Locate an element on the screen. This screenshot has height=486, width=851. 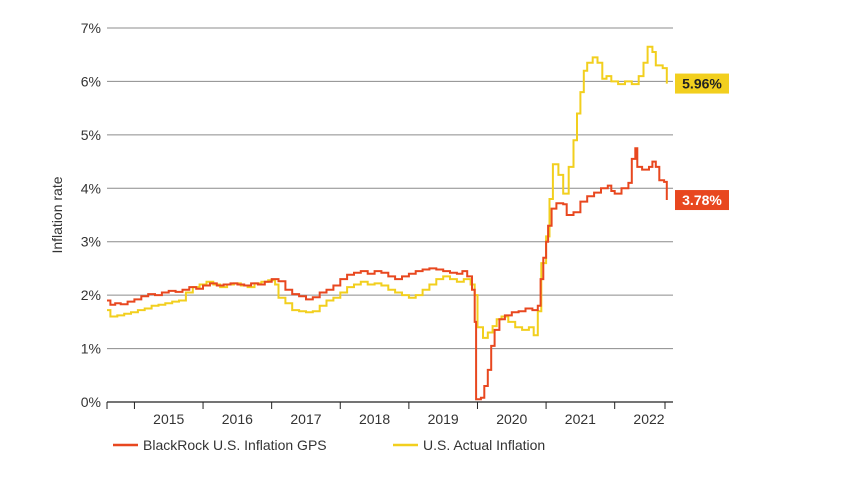
x-tick-label-2016: 2016 is located at coordinates (237, 419).